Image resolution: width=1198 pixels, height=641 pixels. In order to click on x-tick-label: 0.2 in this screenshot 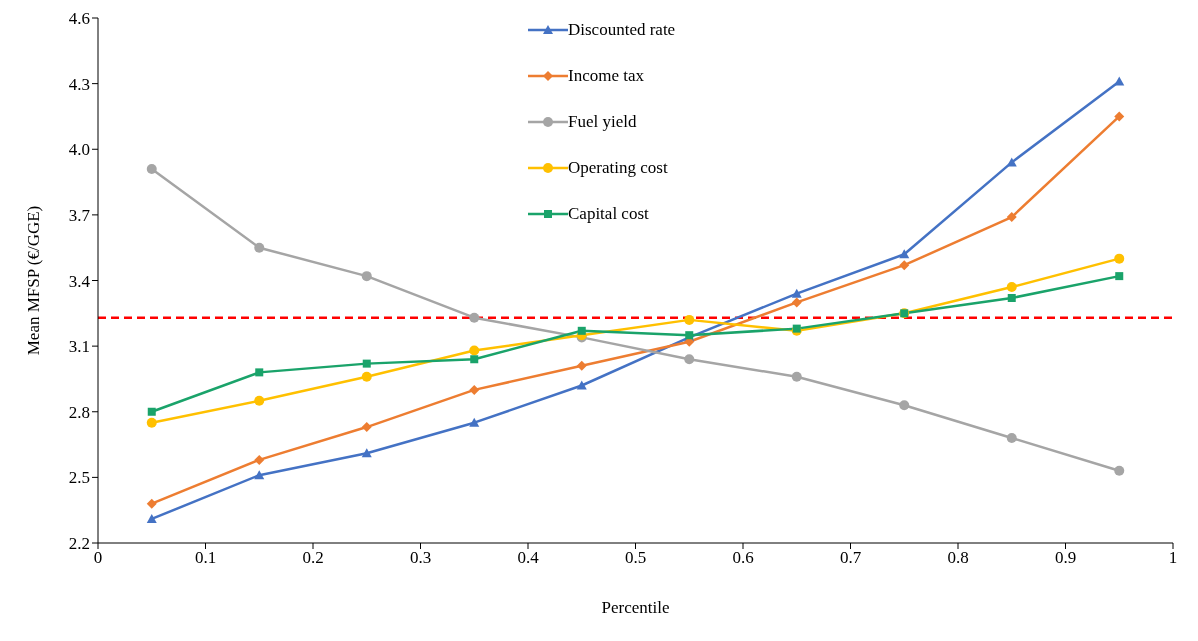, I will do `click(313, 558)`.